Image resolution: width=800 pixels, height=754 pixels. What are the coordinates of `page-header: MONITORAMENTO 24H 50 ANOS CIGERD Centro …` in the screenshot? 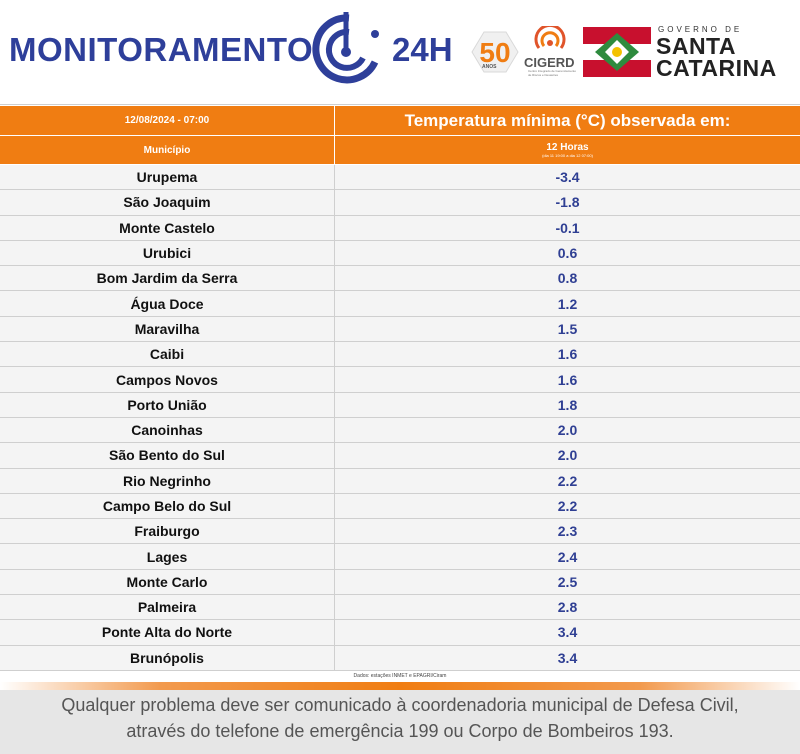 It's located at (400, 52).